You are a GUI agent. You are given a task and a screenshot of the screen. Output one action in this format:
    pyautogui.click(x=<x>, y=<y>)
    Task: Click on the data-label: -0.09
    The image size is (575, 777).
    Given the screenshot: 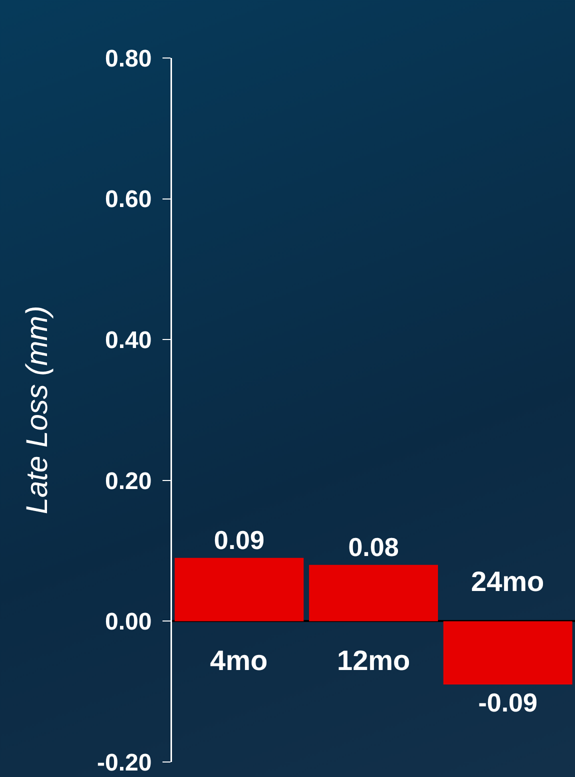 What is the action you would take?
    pyautogui.click(x=508, y=703)
    